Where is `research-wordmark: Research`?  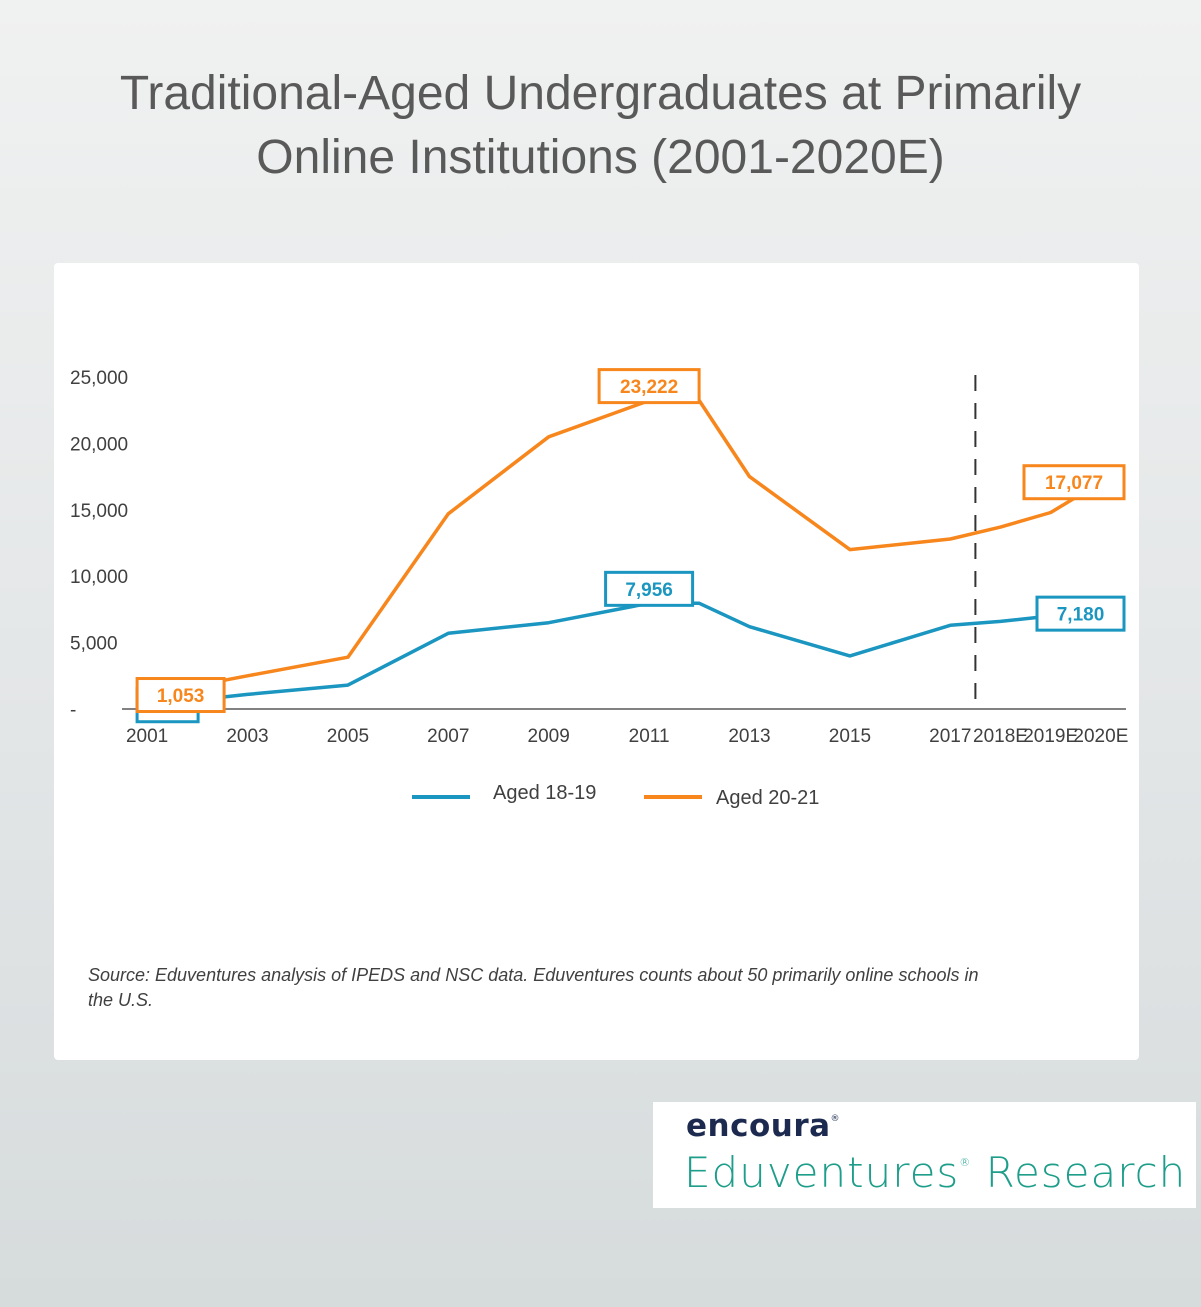
research-wordmark: Research is located at coordinates (1079, 1172).